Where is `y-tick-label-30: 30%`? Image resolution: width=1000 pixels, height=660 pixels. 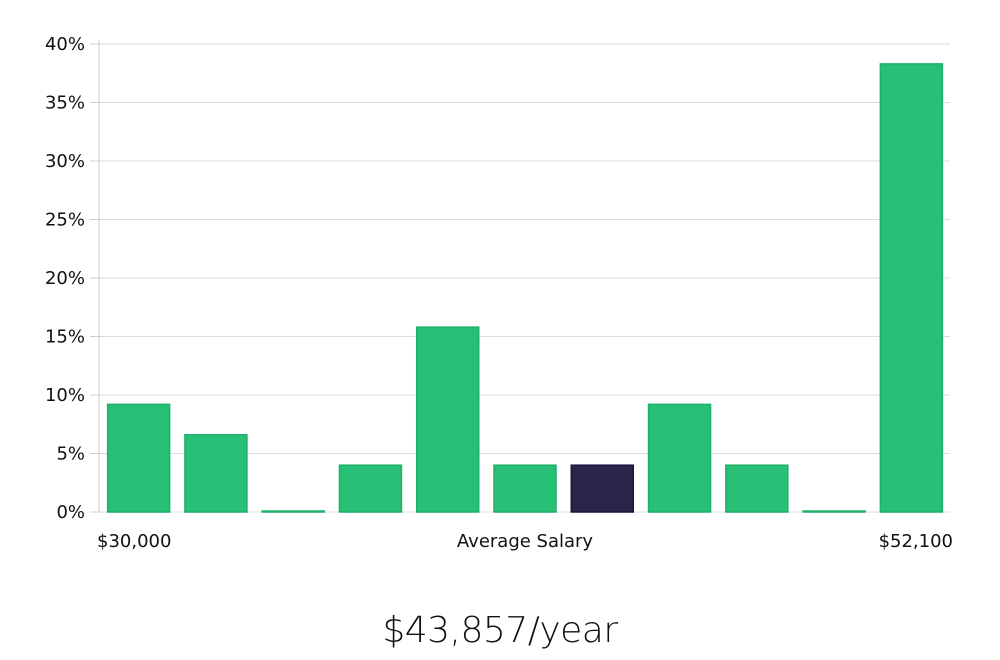
y-tick-label-30: 30% is located at coordinates (65, 161).